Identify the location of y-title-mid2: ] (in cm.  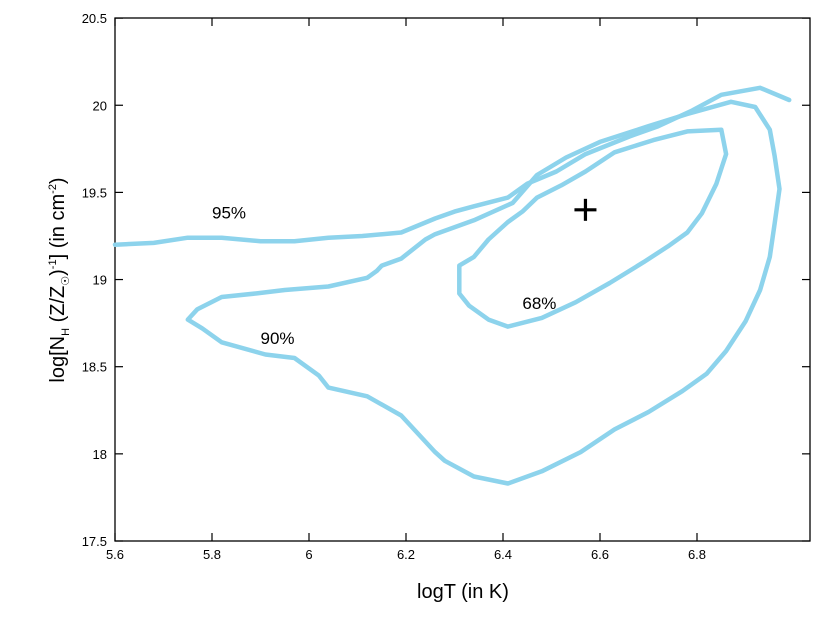
(58, 227).